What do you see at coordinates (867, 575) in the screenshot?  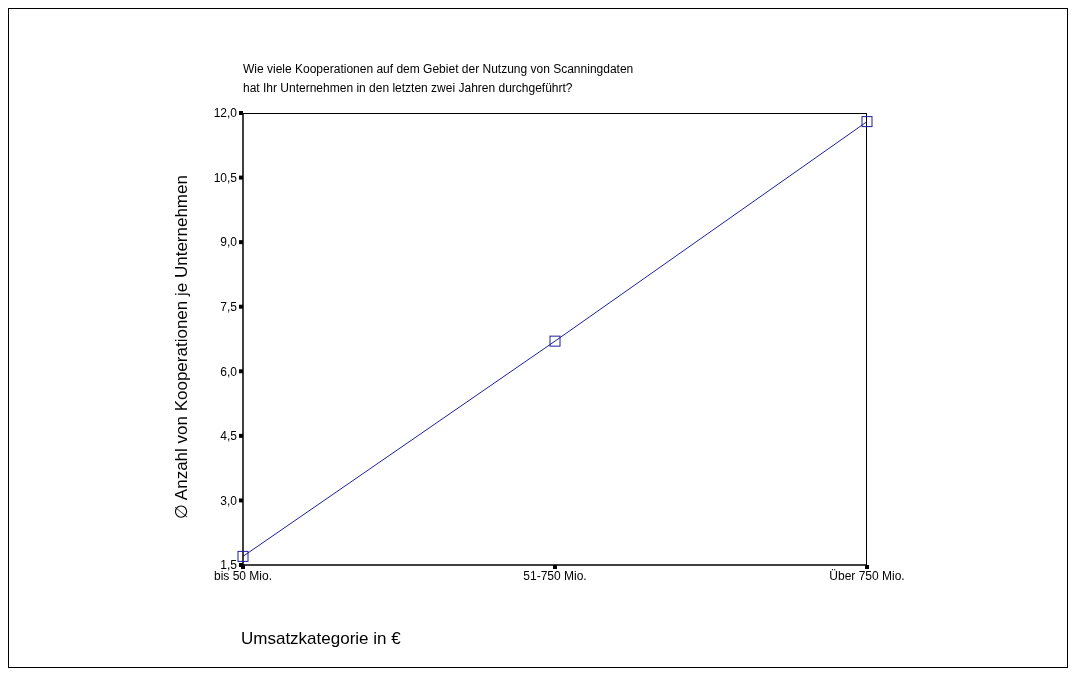 I see `x-tick-label: Über 750 Mio.` at bounding box center [867, 575].